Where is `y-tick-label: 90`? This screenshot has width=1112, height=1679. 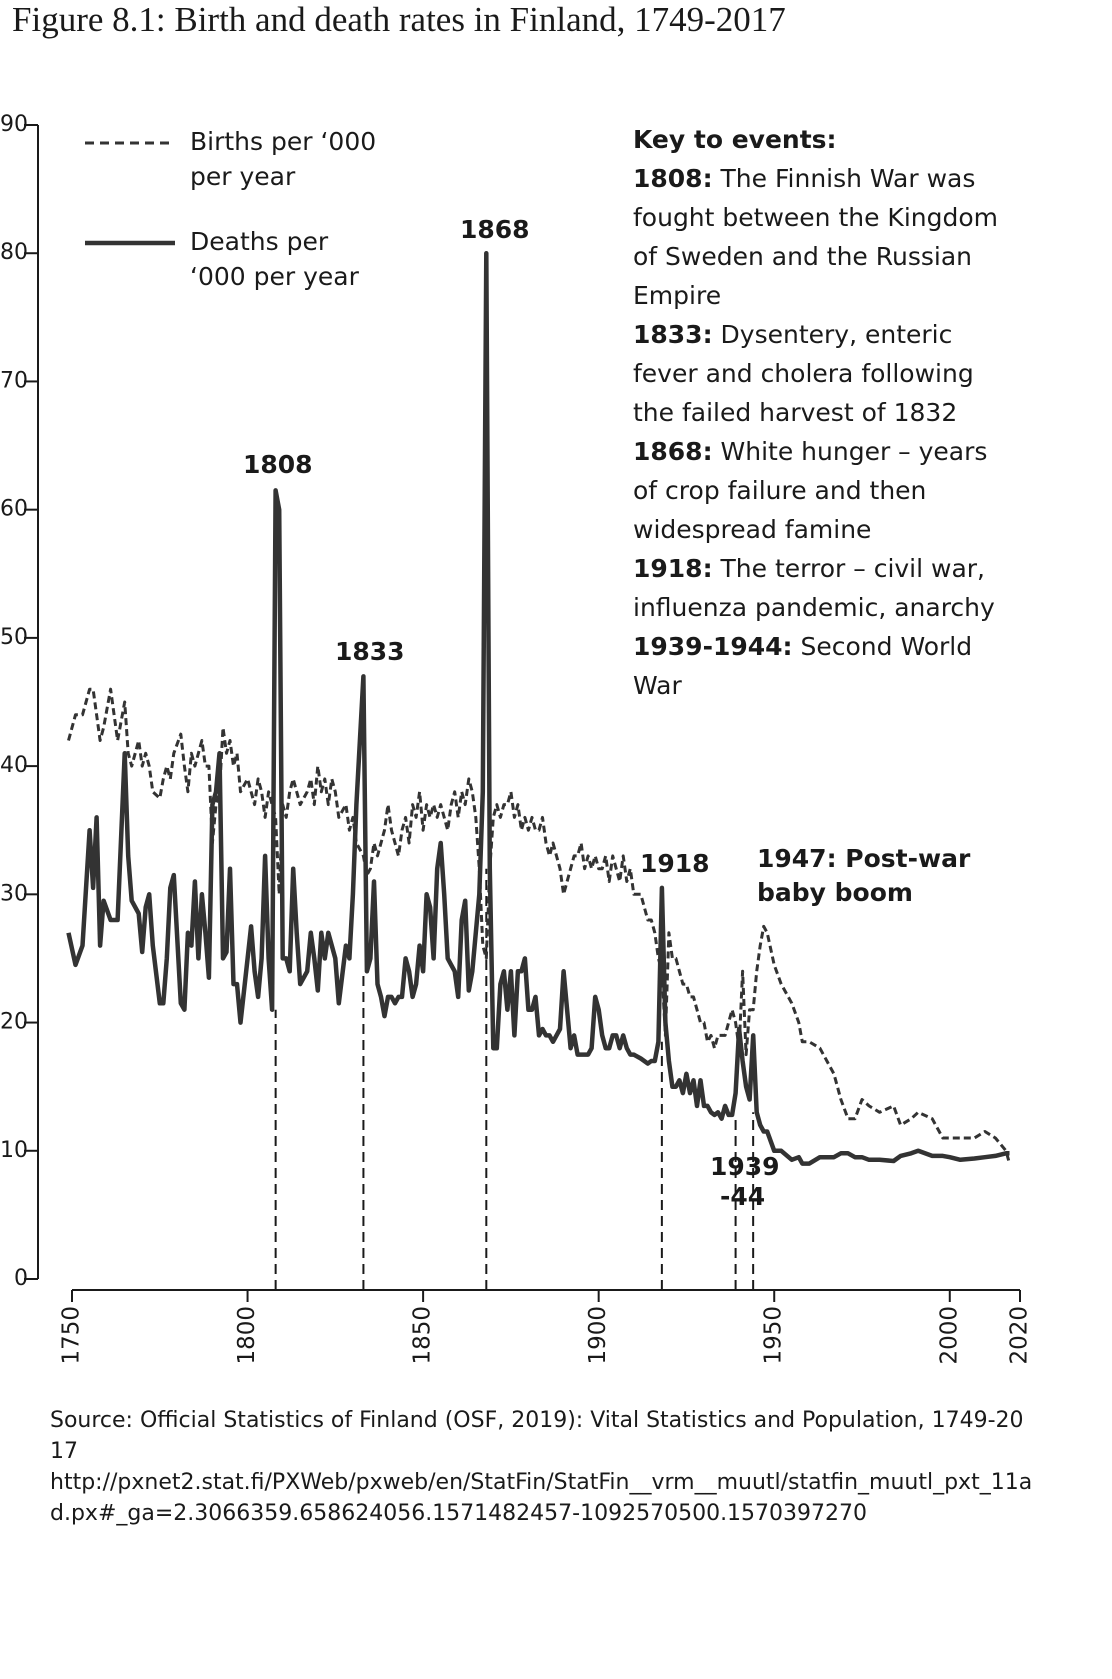
y-tick-label: 90 is located at coordinates (14, 124).